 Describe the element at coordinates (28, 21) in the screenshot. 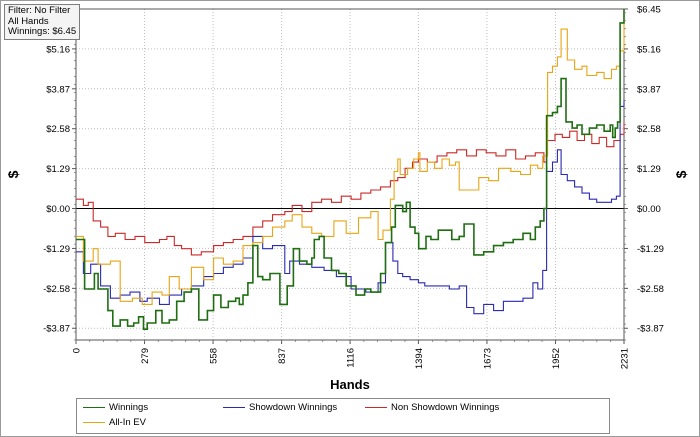

I see `hands-text: All Hands` at that location.